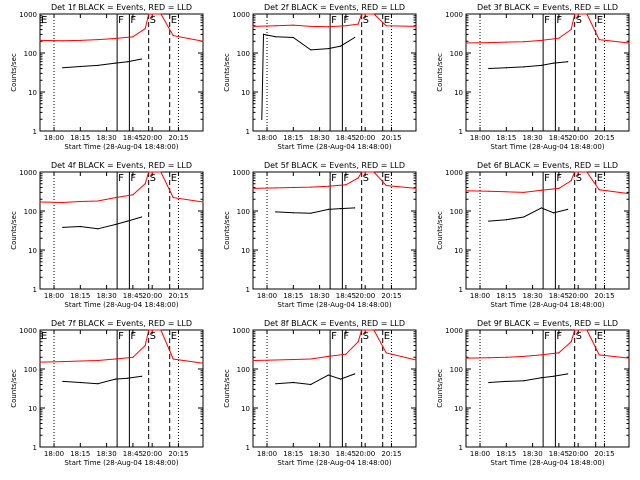 The image size is (640, 480). Describe the element at coordinates (293, 138) in the screenshot. I see `x-tick-label: 18:15` at that location.